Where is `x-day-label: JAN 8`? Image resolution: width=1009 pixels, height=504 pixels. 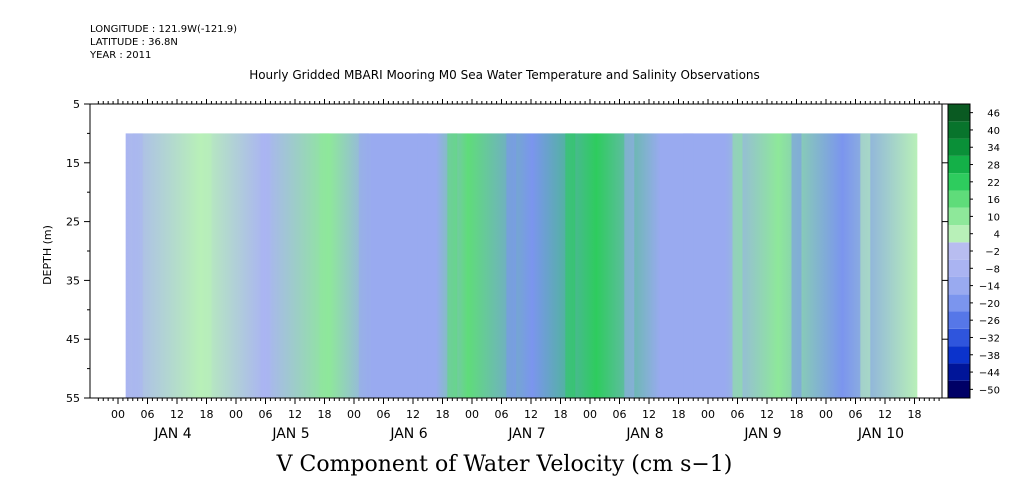
x-day-label: JAN 8 is located at coordinates (644, 434).